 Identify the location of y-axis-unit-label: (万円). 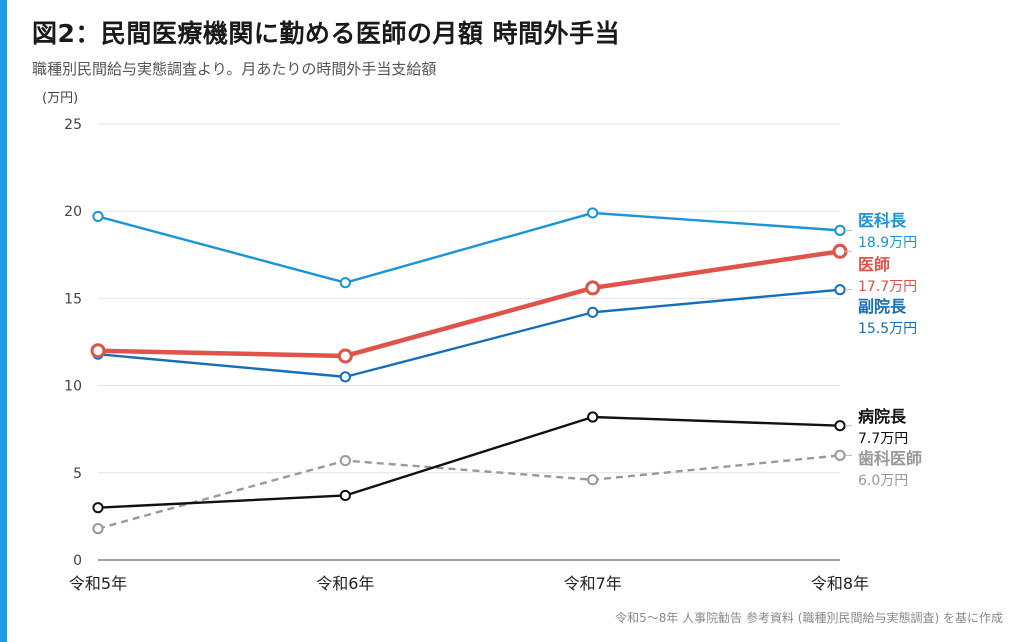
(60, 98).